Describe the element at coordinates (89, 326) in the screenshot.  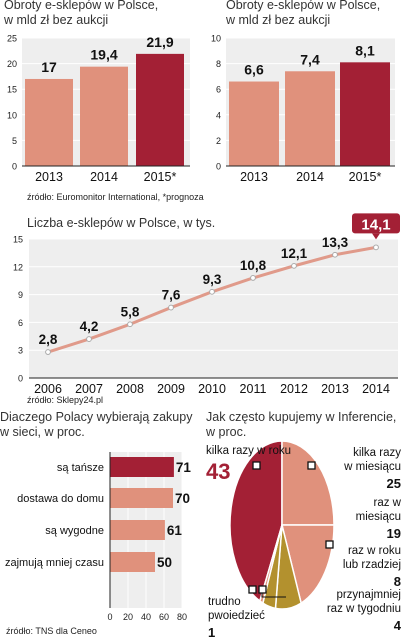
I see `chart3-value-label: 4,2` at that location.